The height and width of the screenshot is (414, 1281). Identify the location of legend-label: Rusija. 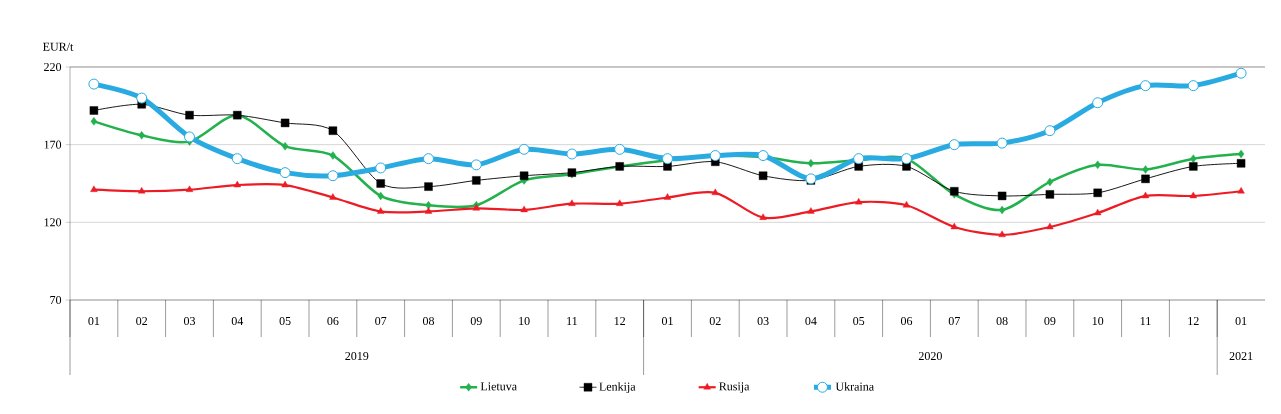
(734, 387).